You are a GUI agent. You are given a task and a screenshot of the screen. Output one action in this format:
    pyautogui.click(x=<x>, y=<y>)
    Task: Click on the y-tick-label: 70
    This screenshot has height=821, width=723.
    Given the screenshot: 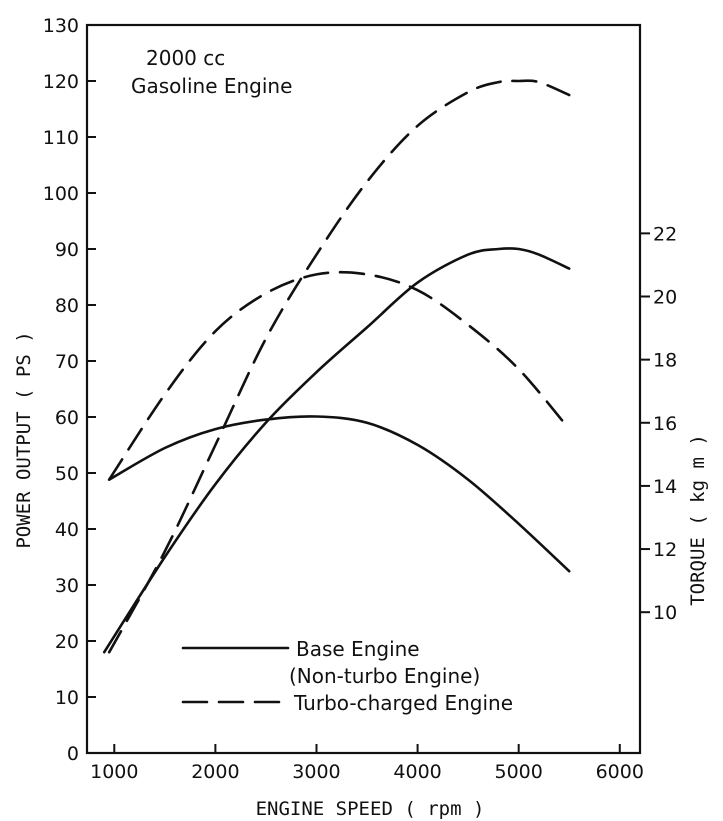 What is the action you would take?
    pyautogui.click(x=67, y=362)
    